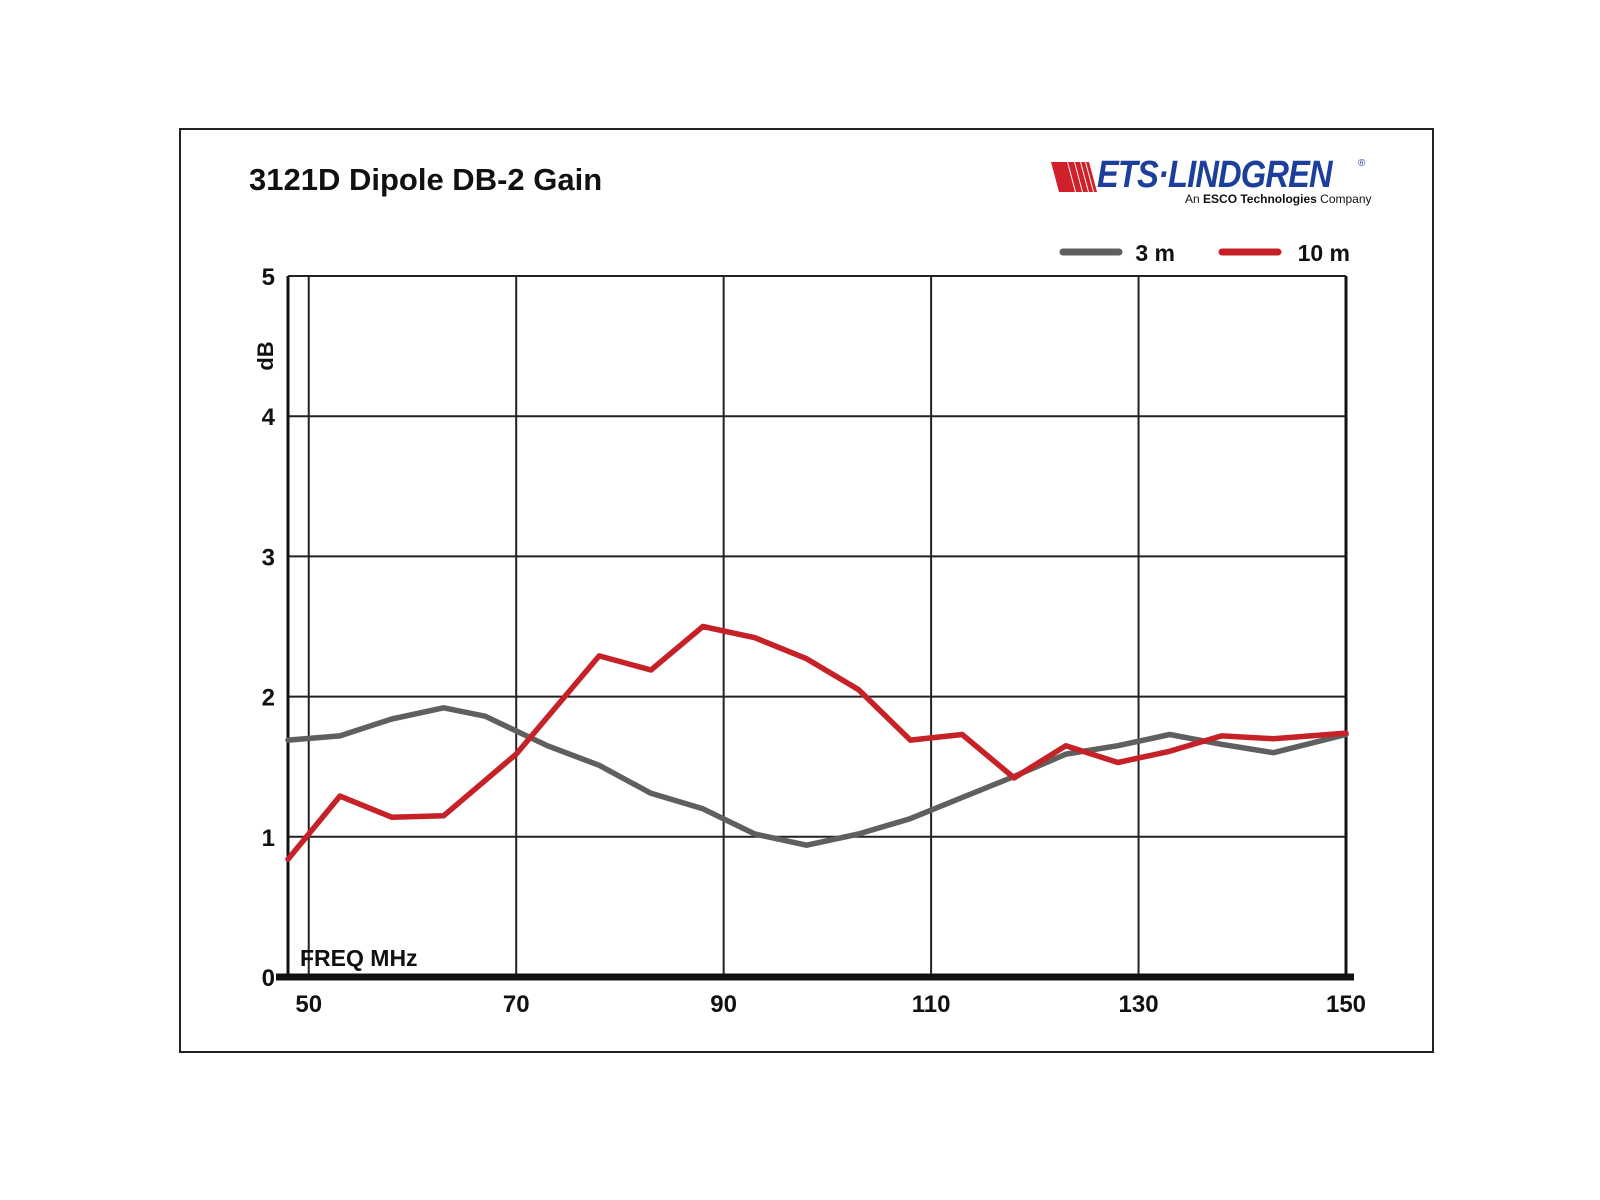  I want to click on x-tick-label-70: 70, so click(516, 1004).